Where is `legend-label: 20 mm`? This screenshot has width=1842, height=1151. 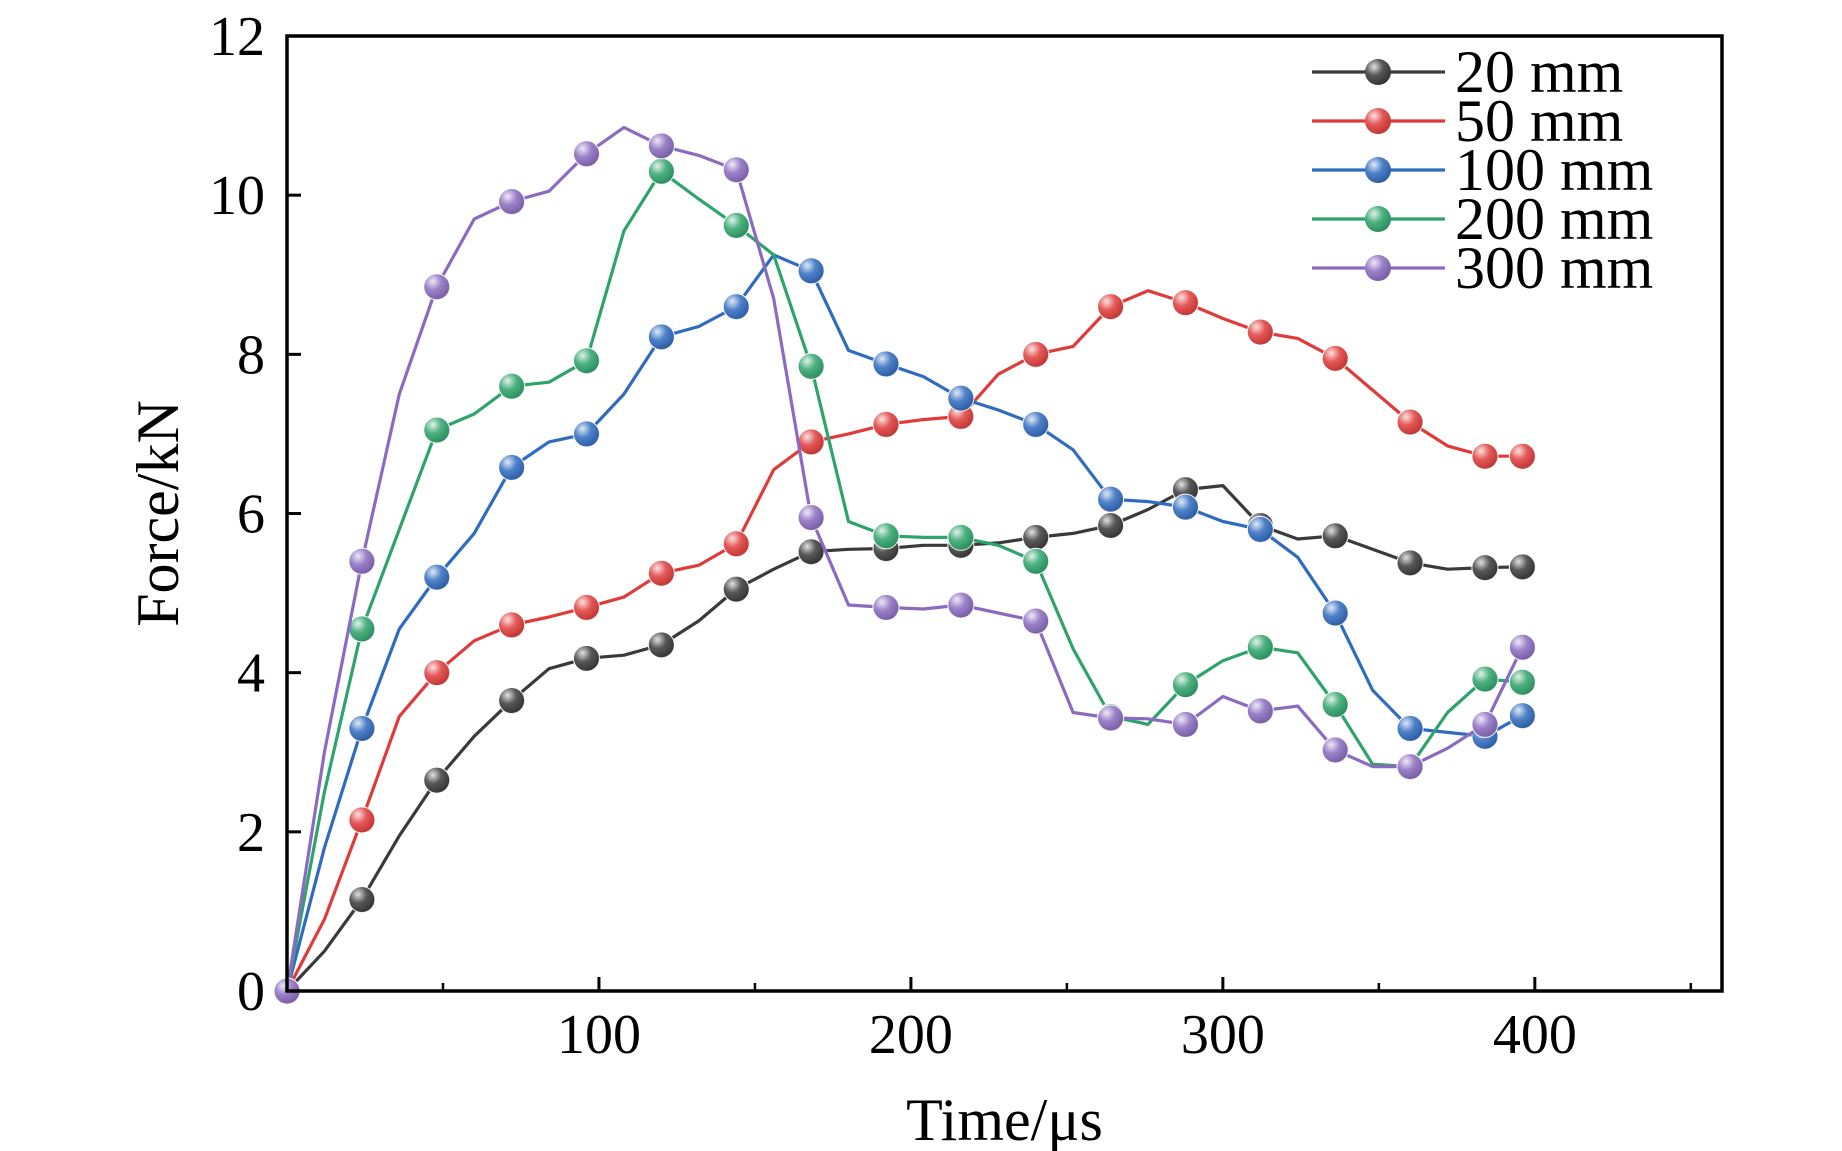
legend-label: 20 mm is located at coordinates (1539, 72).